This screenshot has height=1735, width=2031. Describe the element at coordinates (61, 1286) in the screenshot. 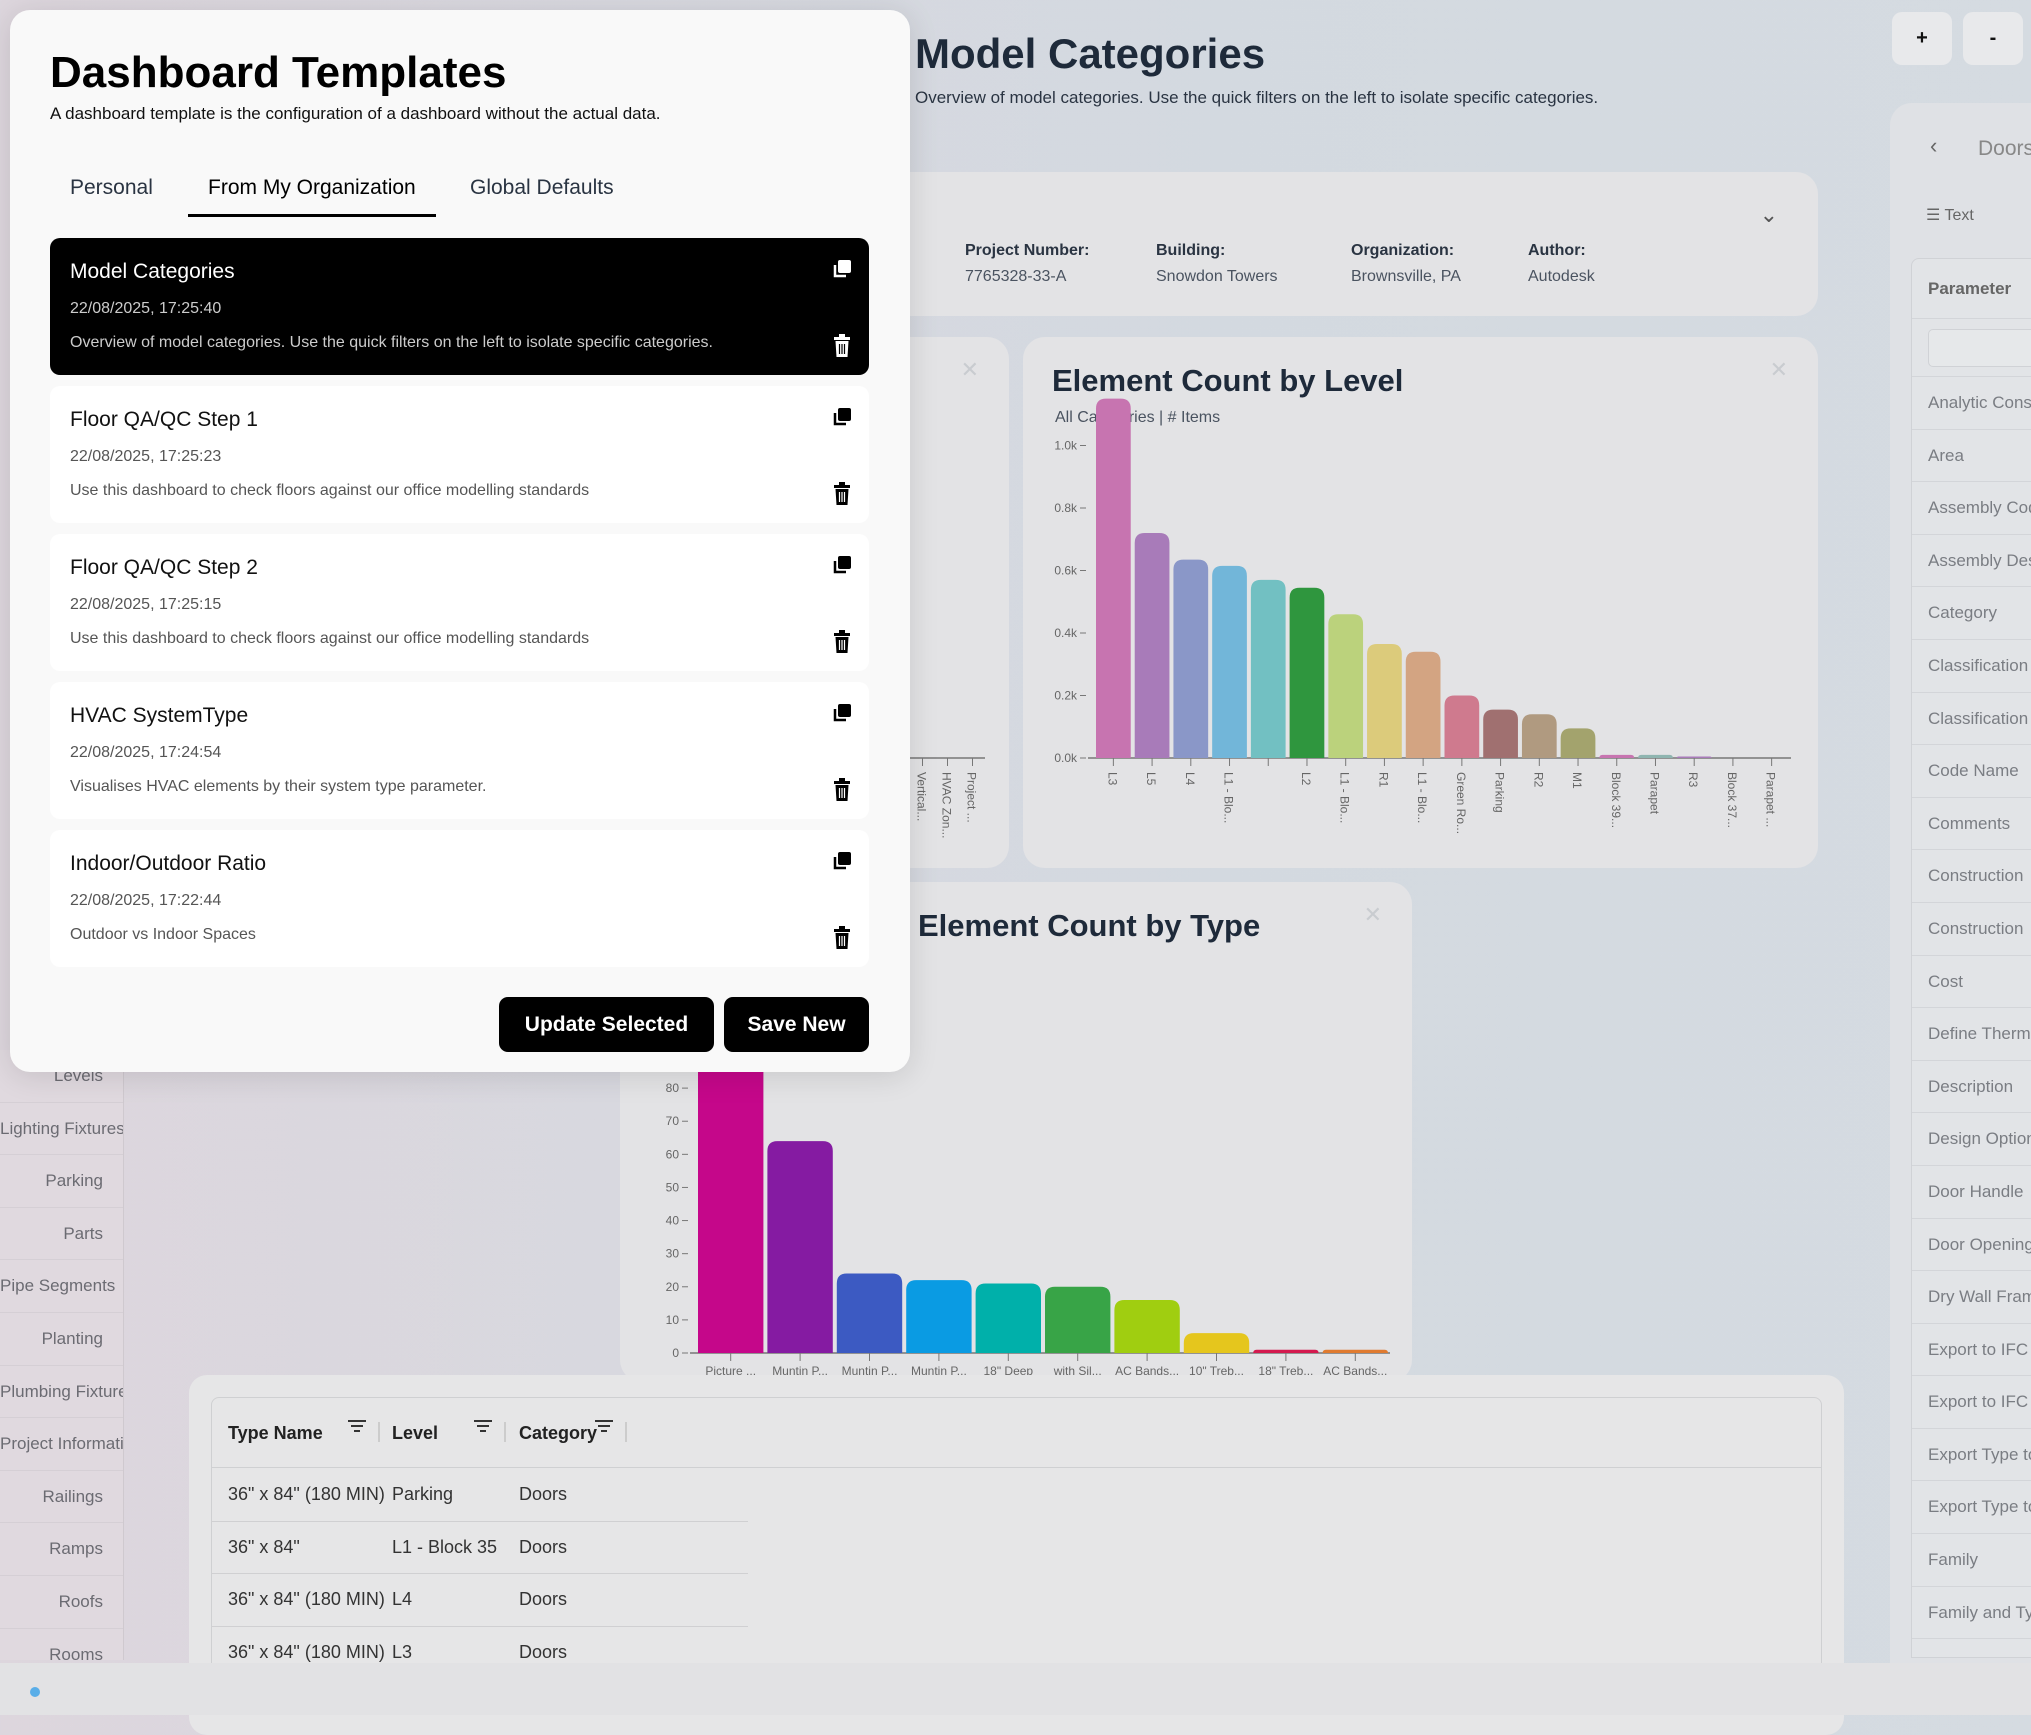

I see `sidebar-category-item: Pipe Segments` at that location.